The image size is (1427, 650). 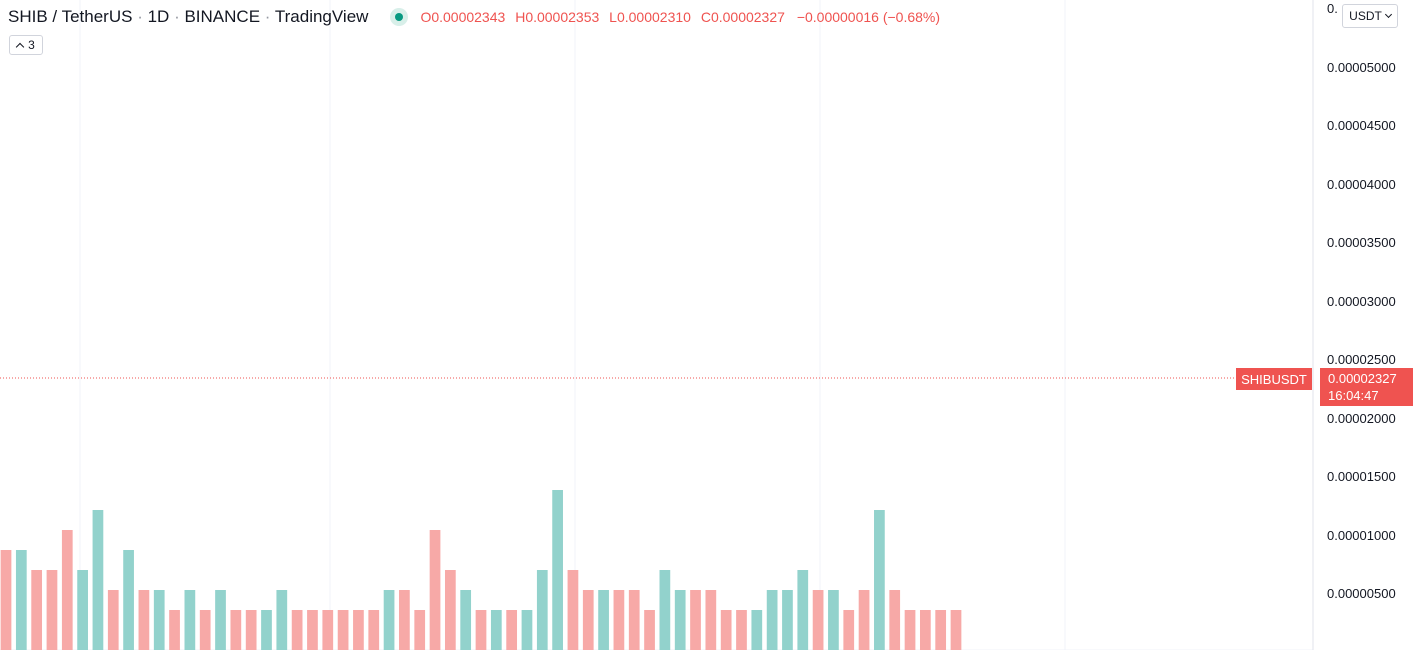 I want to click on indicators-count: 3, so click(x=31, y=45).